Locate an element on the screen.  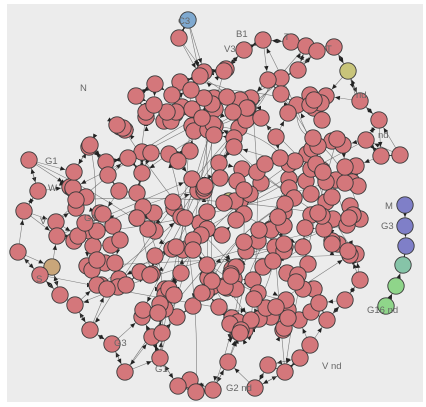
graph-node-teal is located at coordinates (403, 265).